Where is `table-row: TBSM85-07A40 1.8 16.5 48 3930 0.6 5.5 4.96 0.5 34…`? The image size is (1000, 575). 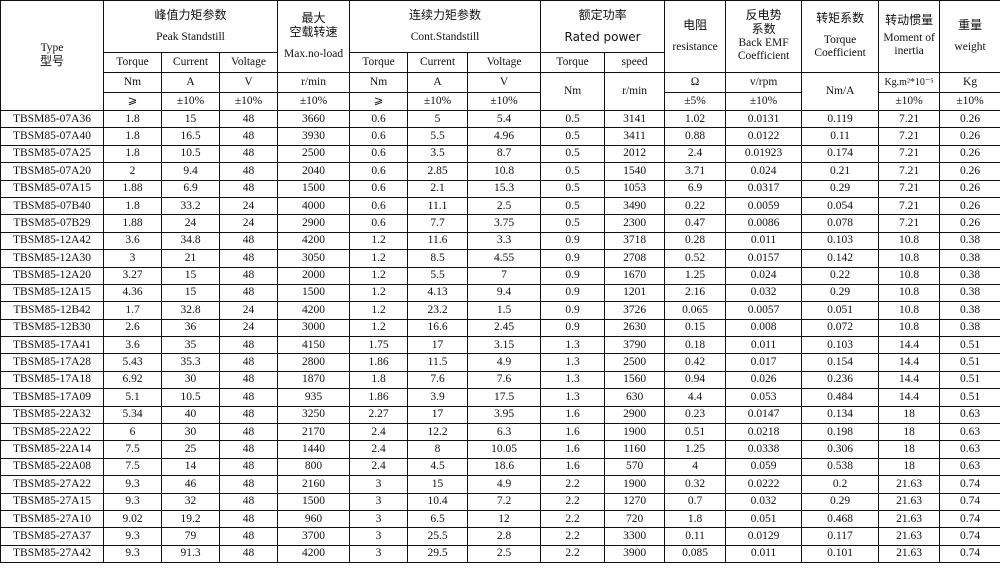
table-row: TBSM85-07A40 1.8 16.5 48 3930 0.6 5.5 4.96 0.5 34… is located at coordinates (500, 136).